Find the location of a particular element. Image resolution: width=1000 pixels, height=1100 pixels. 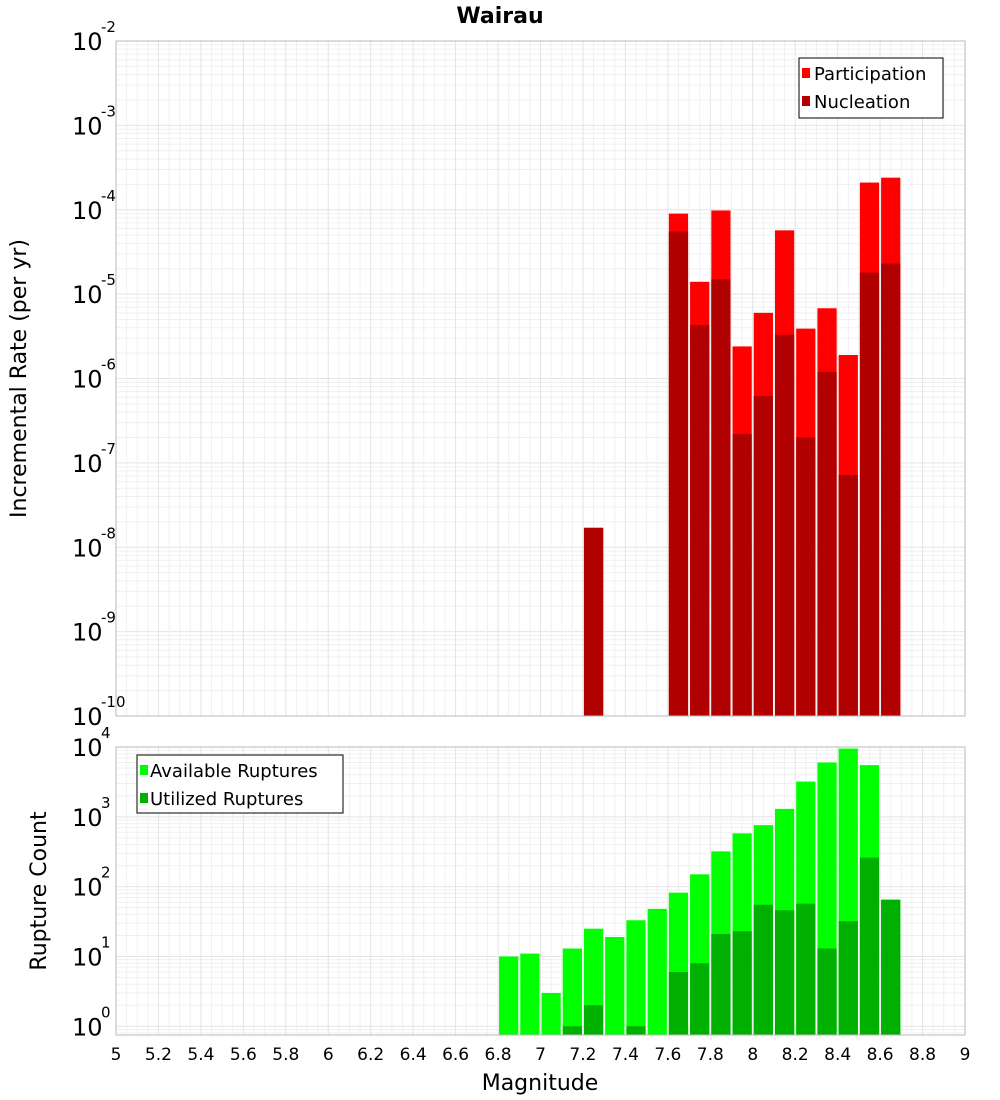

counts-y-axis-label: Rupture Count is located at coordinates (39, 891).